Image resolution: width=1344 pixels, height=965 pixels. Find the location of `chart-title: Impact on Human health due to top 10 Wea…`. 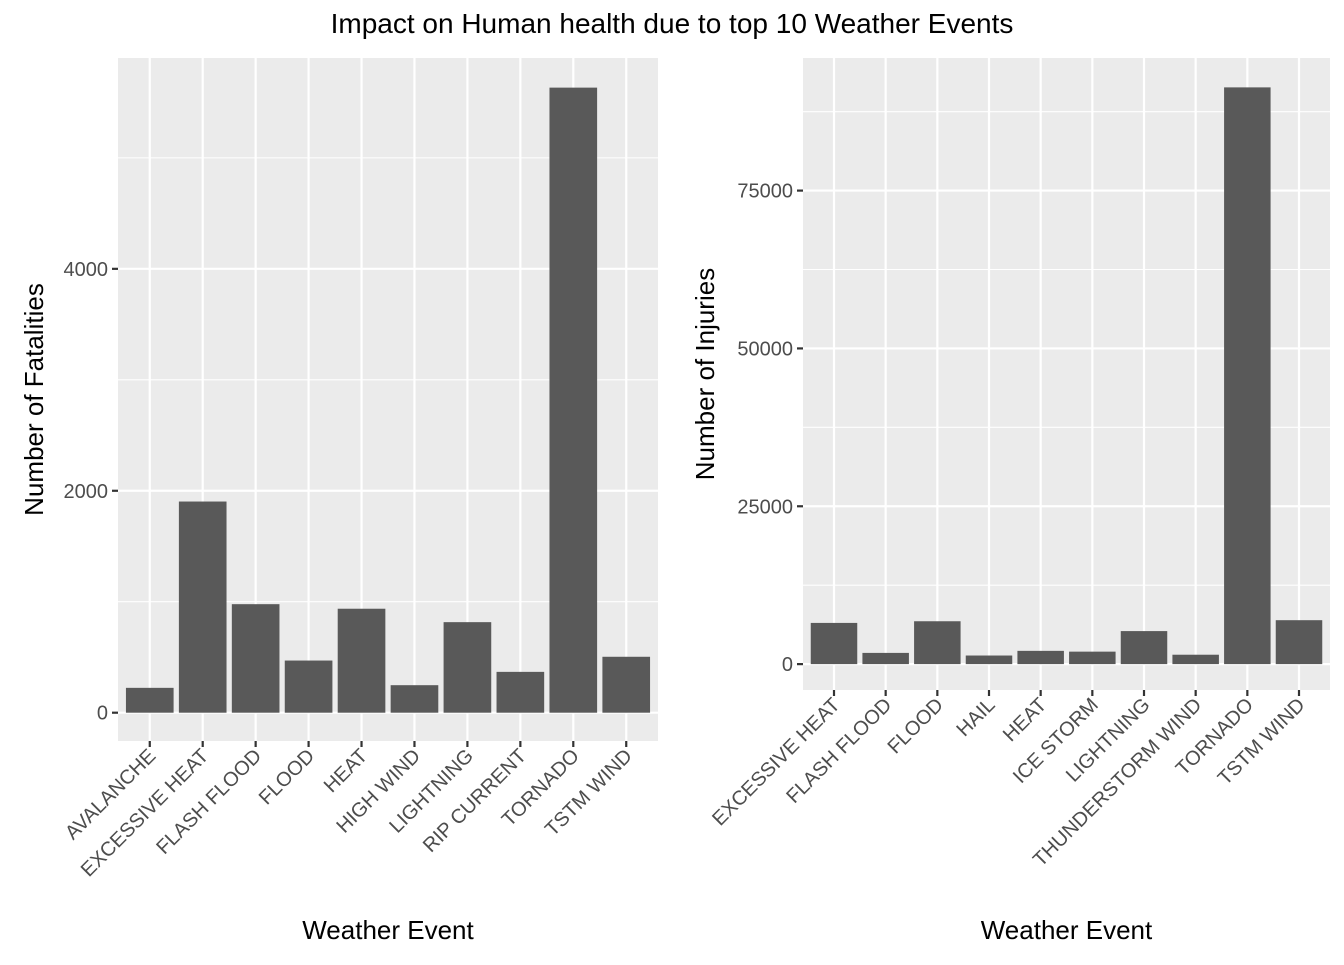

chart-title: Impact on Human health due to top 10 Wea… is located at coordinates (672, 23).